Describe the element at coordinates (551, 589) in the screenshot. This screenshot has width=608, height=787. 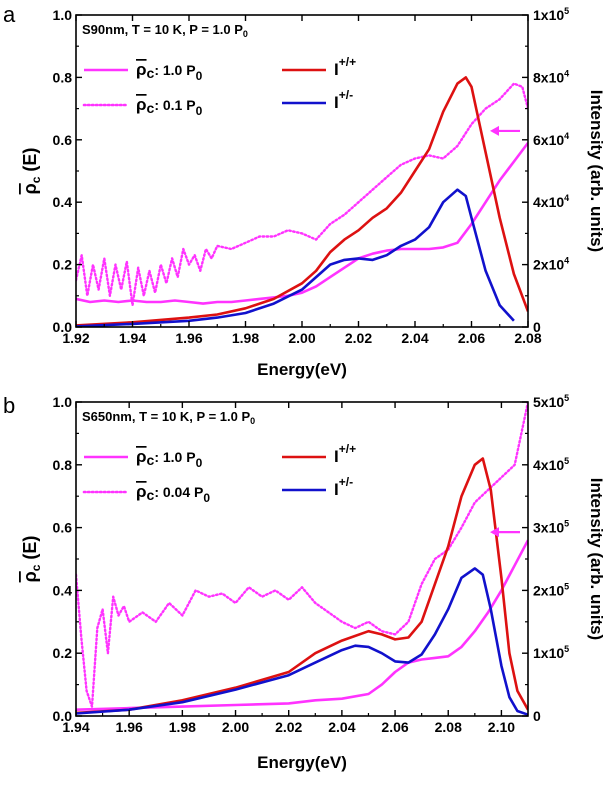
I see `y-right-tick-label: 2x10⁵` at that location.